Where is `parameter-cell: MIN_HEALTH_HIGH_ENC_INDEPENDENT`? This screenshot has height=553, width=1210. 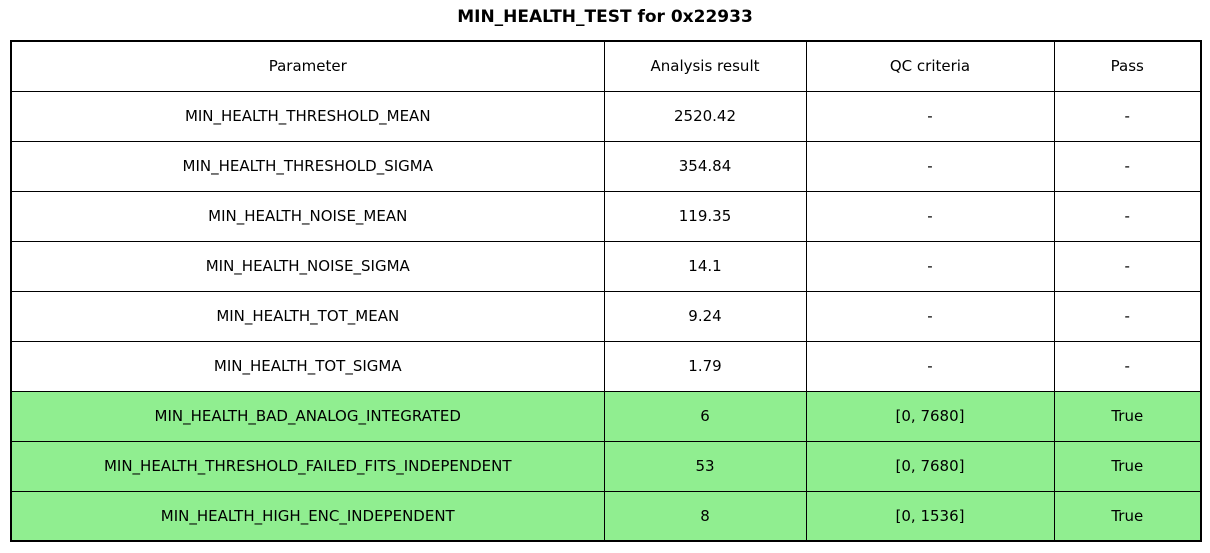 parameter-cell: MIN_HEALTH_HIGH_ENC_INDEPENDENT is located at coordinates (307, 516).